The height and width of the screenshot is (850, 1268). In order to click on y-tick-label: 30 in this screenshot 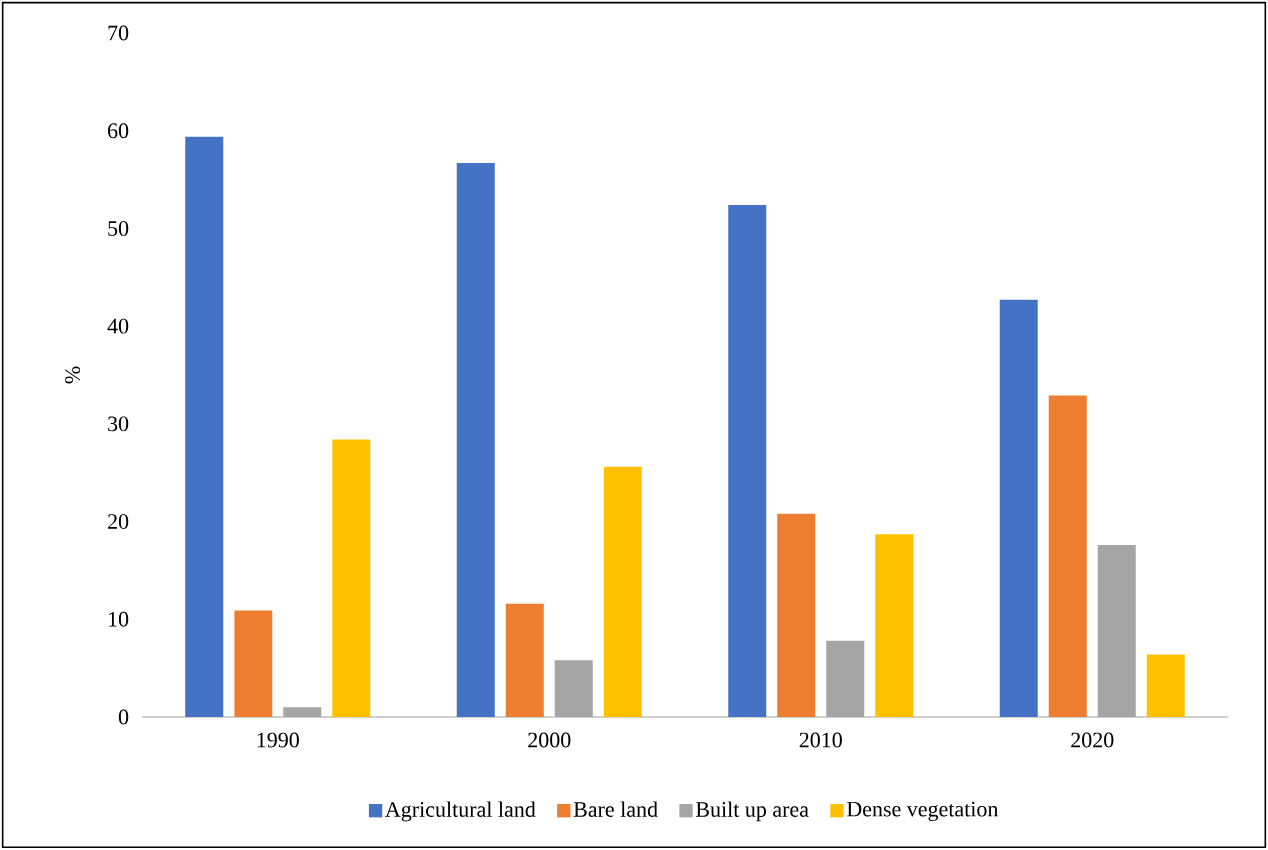, I will do `click(118, 424)`.